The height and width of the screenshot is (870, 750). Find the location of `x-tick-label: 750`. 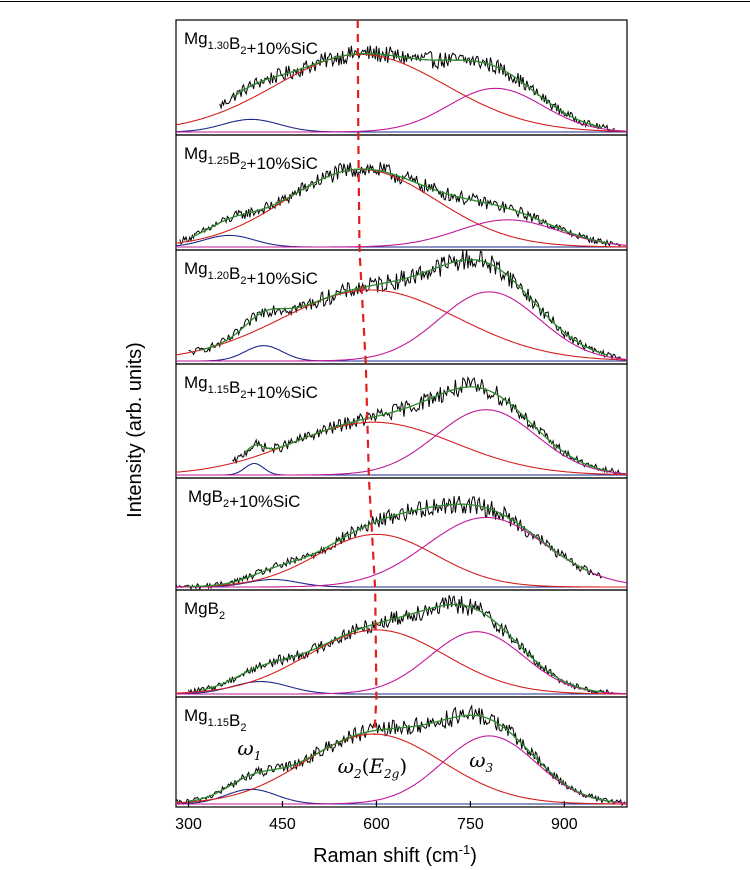

x-tick-label: 750 is located at coordinates (470, 824).